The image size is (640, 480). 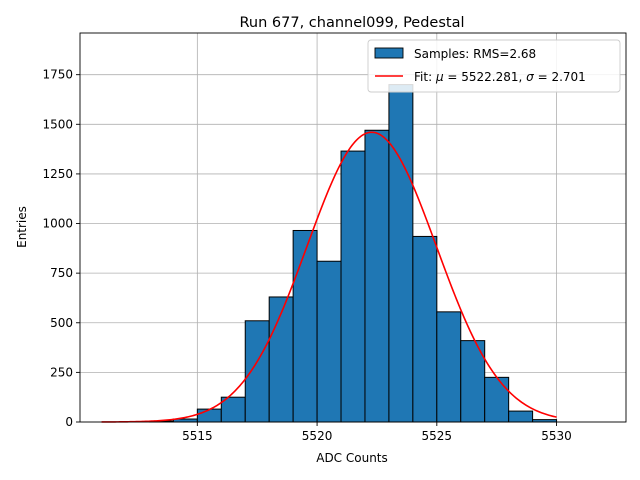 I want to click on chart-title: Run 677, channel099, Pedestal, so click(x=351, y=23).